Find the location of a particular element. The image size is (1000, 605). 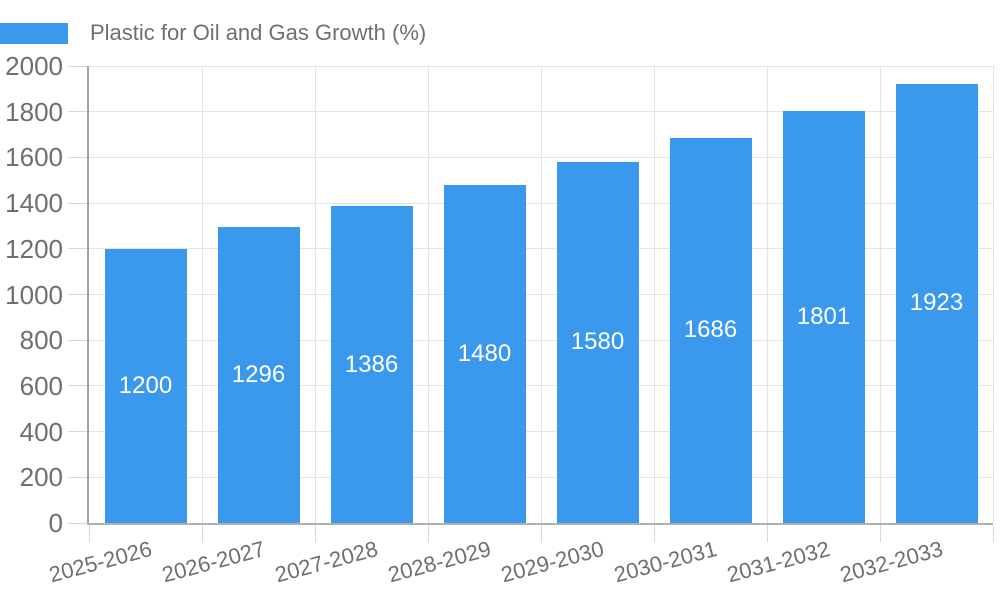

bar-value-label: 1200 is located at coordinates (145, 385).